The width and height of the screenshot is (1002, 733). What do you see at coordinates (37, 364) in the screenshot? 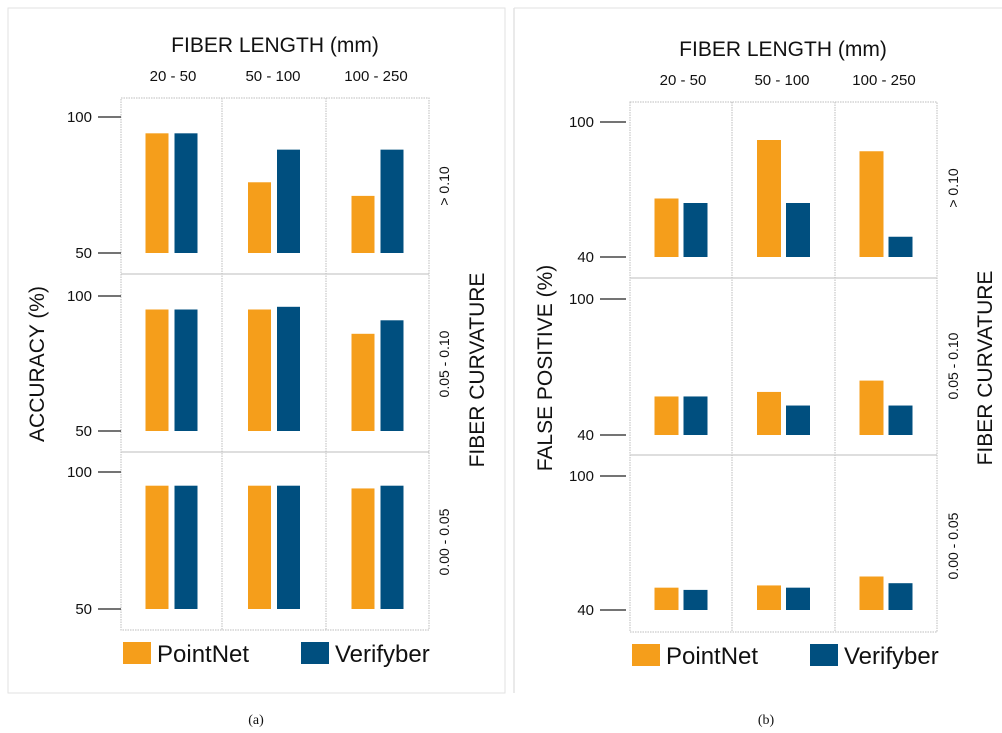
I see `panel-a-ylabel: ACCURACY (%)` at bounding box center [37, 364].